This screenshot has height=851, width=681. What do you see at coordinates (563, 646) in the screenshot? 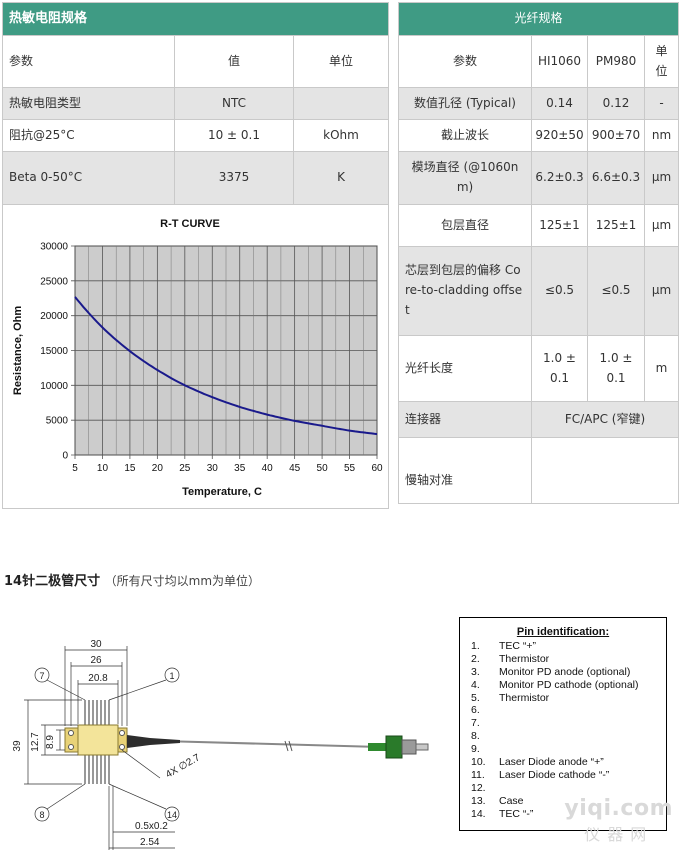
I see `pin-row: 1. TEC “+”` at bounding box center [563, 646].